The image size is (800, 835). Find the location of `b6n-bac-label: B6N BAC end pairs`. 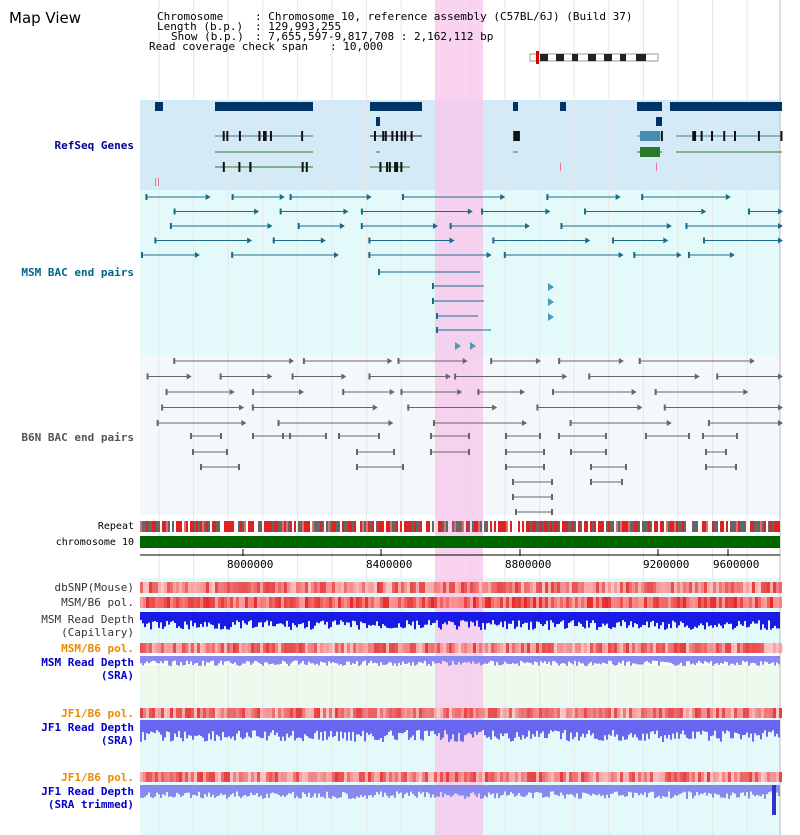

b6n-bac-label: B6N BAC end pairs is located at coordinates (77, 437).